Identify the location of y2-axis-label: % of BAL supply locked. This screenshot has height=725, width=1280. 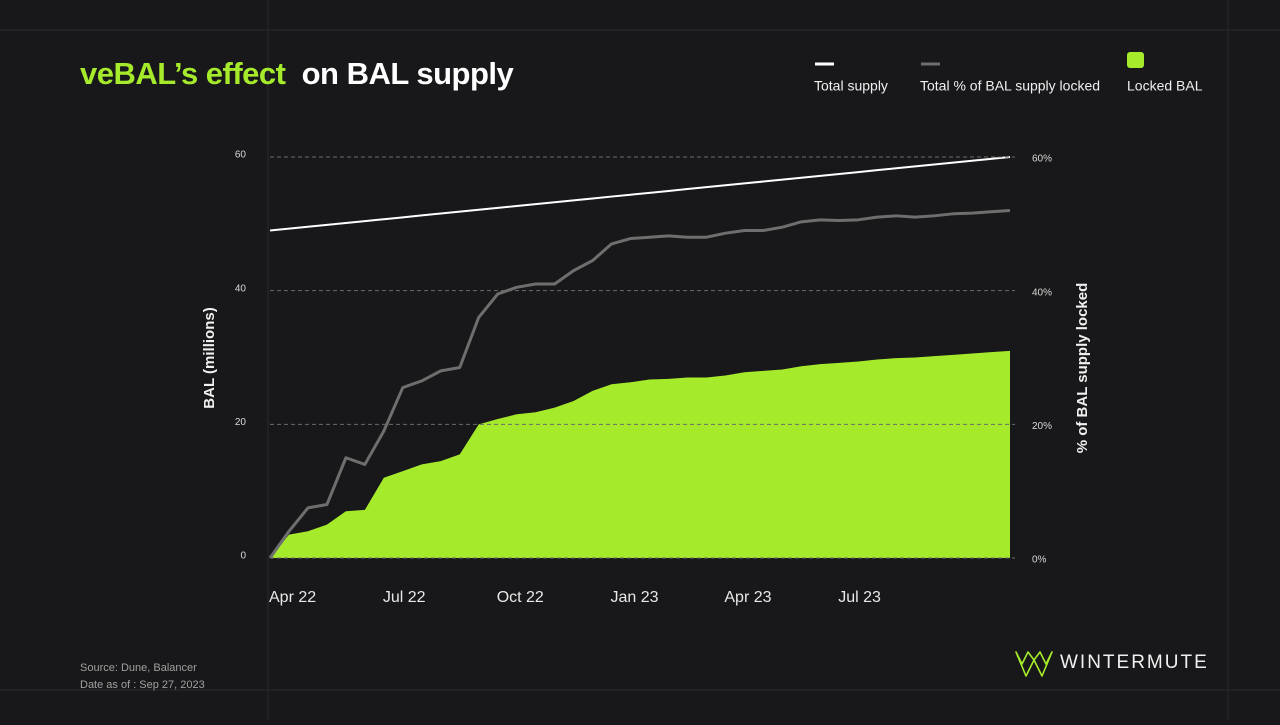
(1082, 368).